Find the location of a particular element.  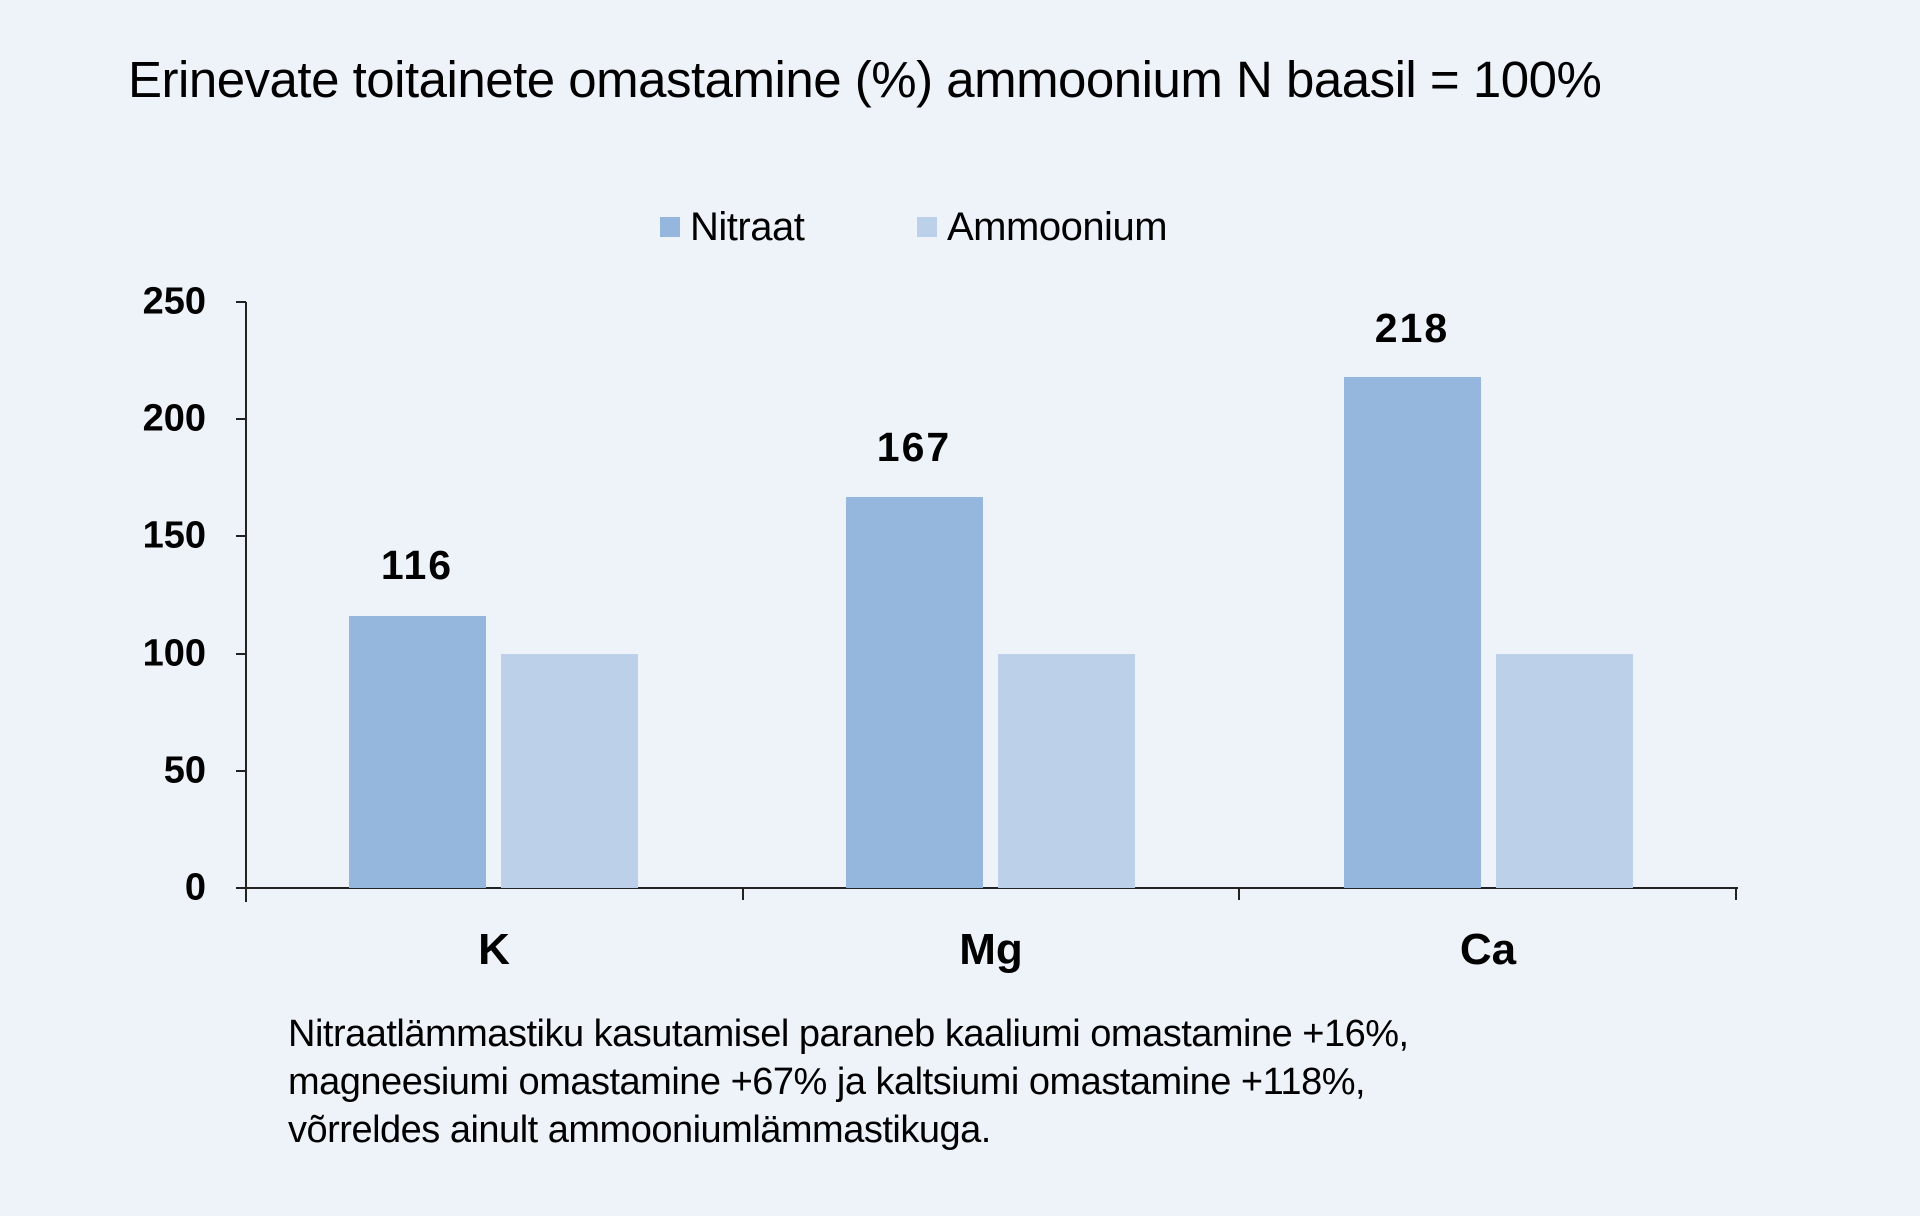

legend-item-nitraat: Nitraat is located at coordinates (732, 227).